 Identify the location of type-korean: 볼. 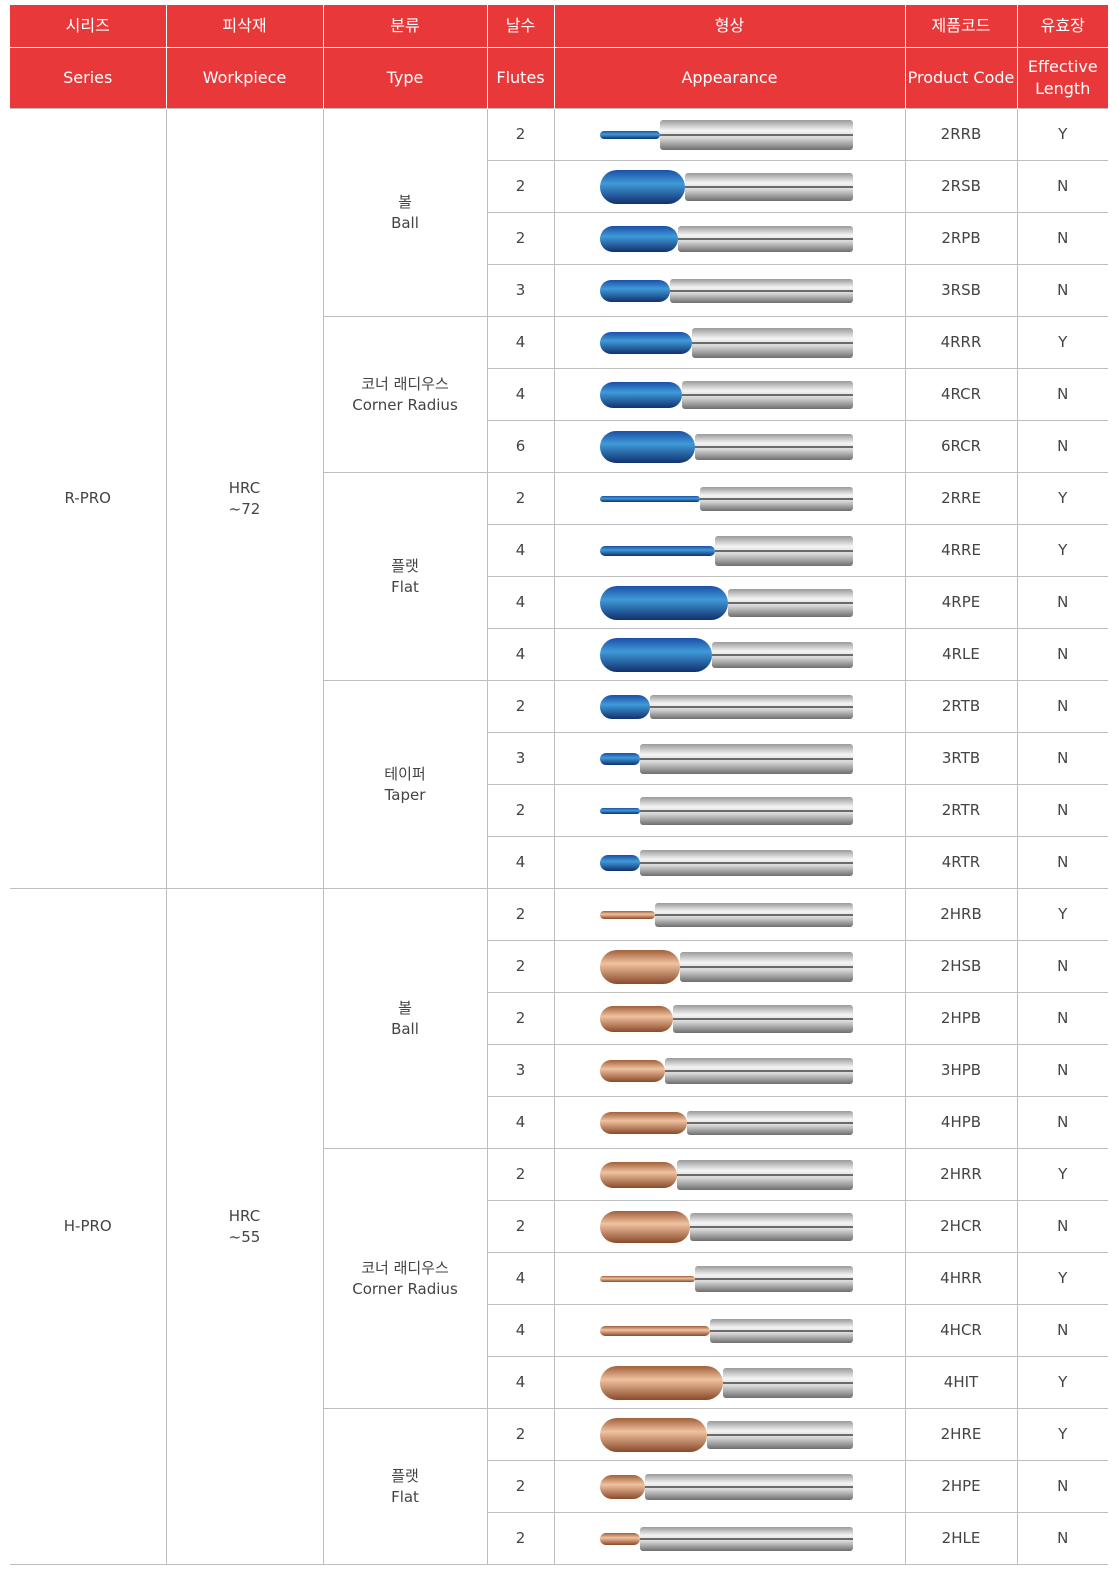
(405, 1007).